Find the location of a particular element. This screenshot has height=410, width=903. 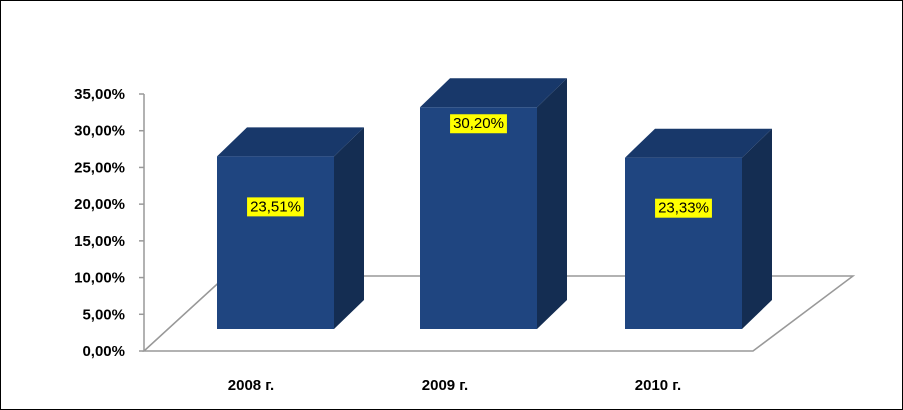

y-tick-label: 0,00% is located at coordinates (103, 351).